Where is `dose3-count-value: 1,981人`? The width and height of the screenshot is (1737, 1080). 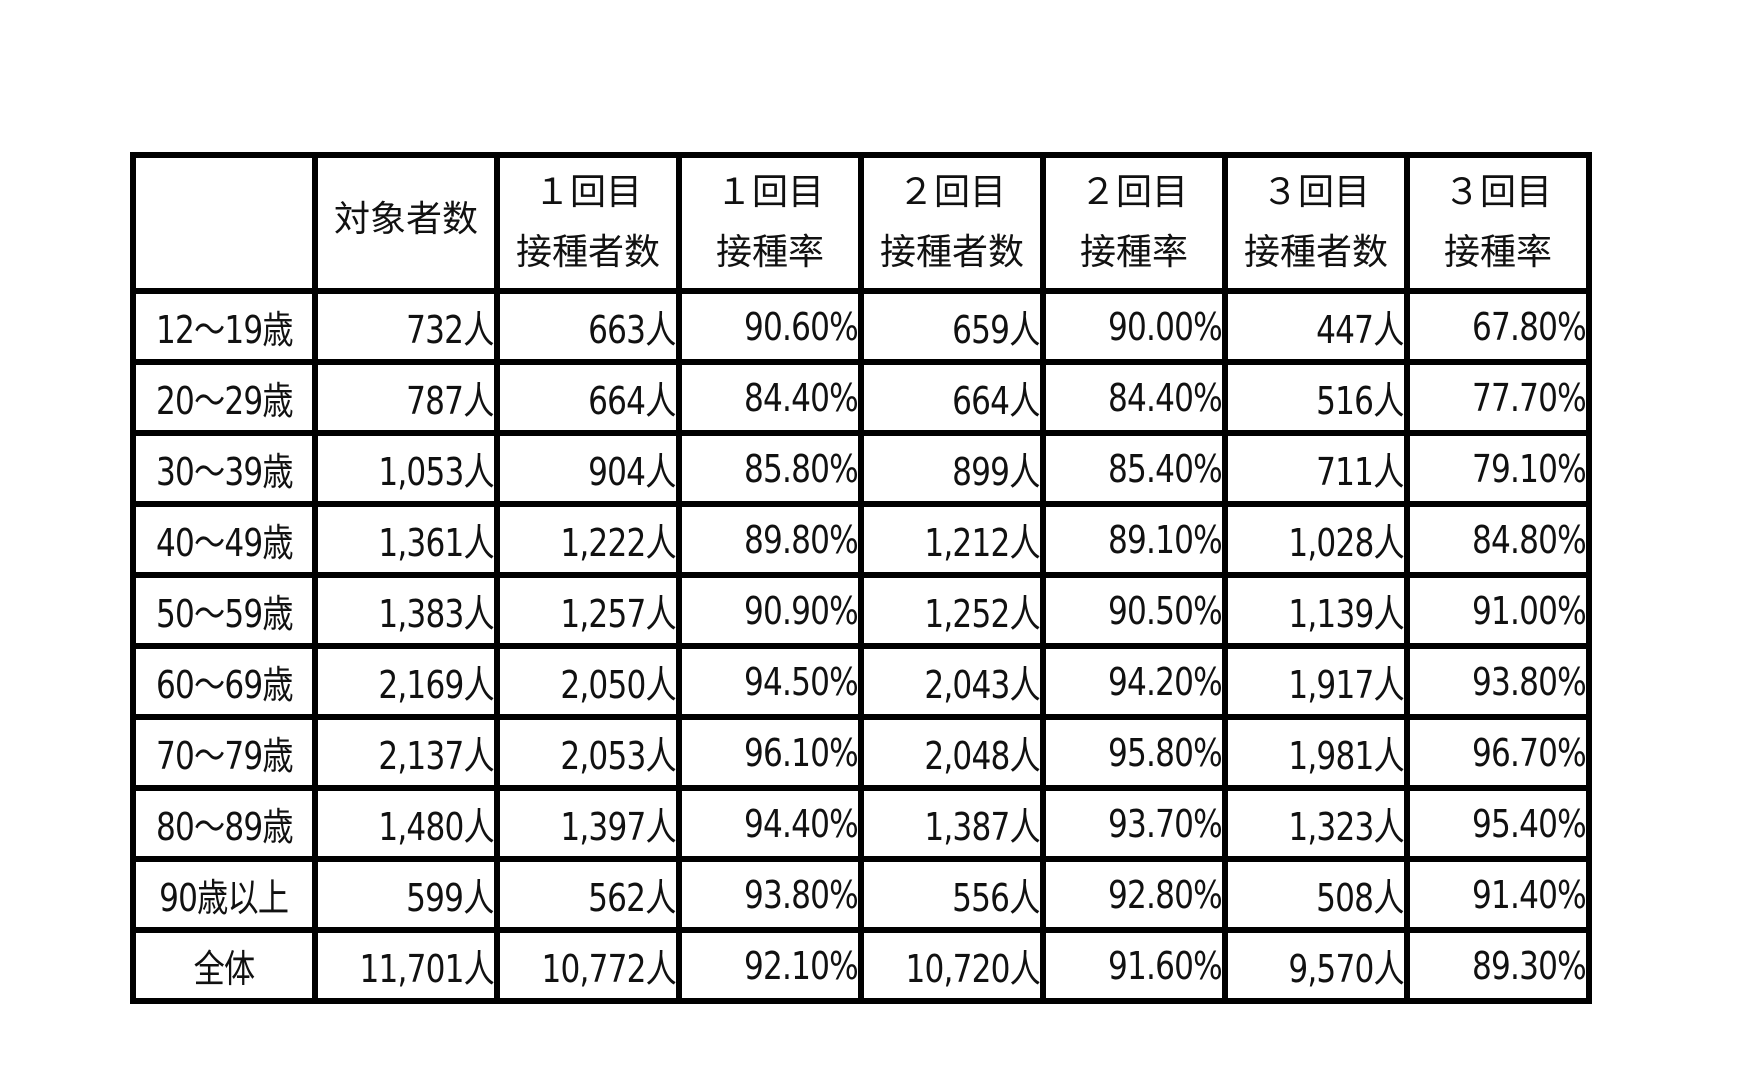
dose3-count-value: 1,981人 is located at coordinates (1346, 756).